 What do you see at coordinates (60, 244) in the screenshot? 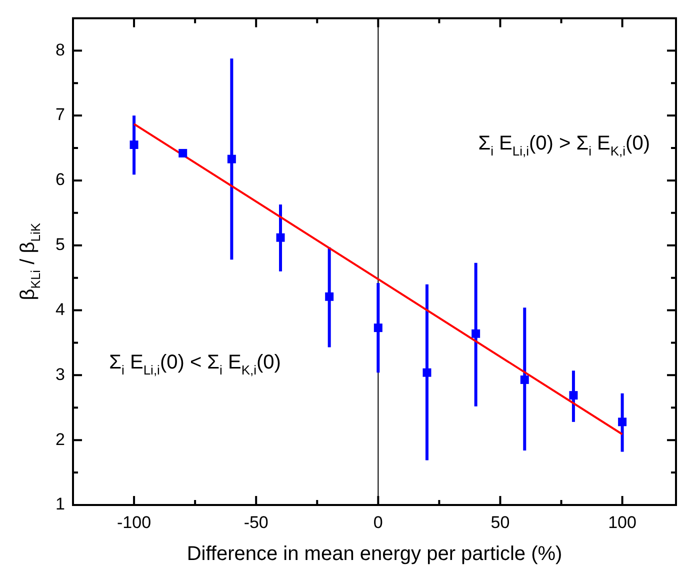
I see `y-tick-label: 5` at bounding box center [60, 244].